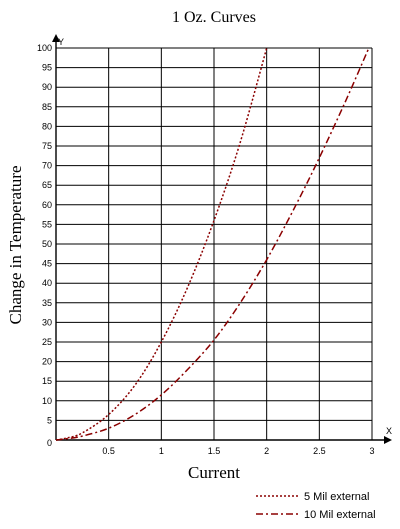  Describe the element at coordinates (319, 451) in the screenshot. I see `x-tick-label-4: 2.5` at that location.